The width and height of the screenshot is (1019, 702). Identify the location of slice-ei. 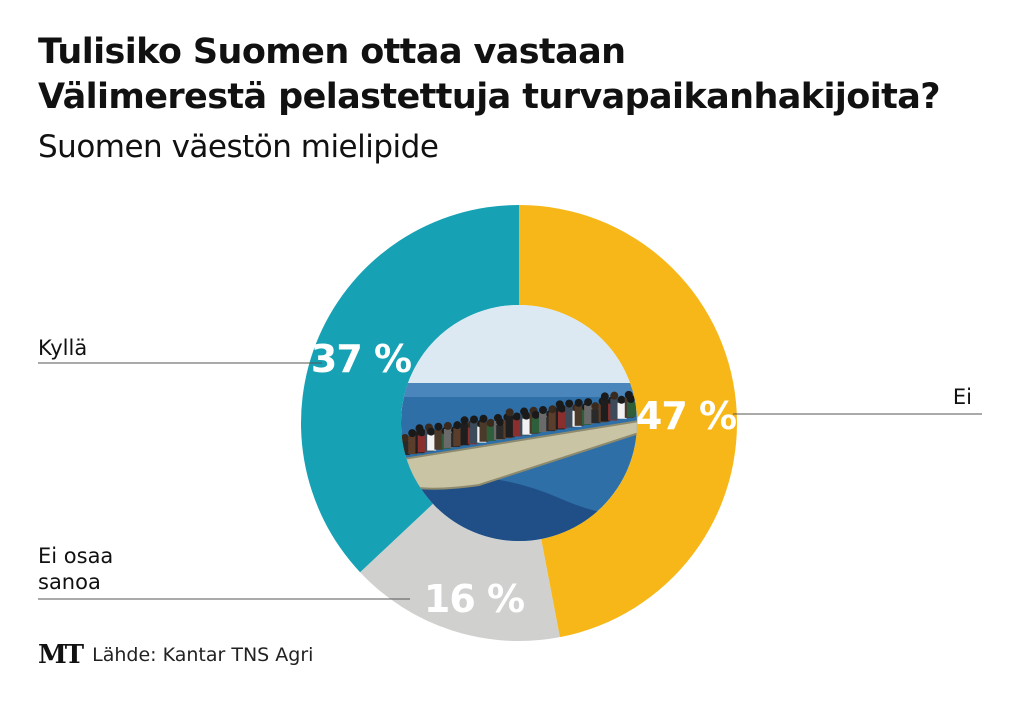
(628, 421).